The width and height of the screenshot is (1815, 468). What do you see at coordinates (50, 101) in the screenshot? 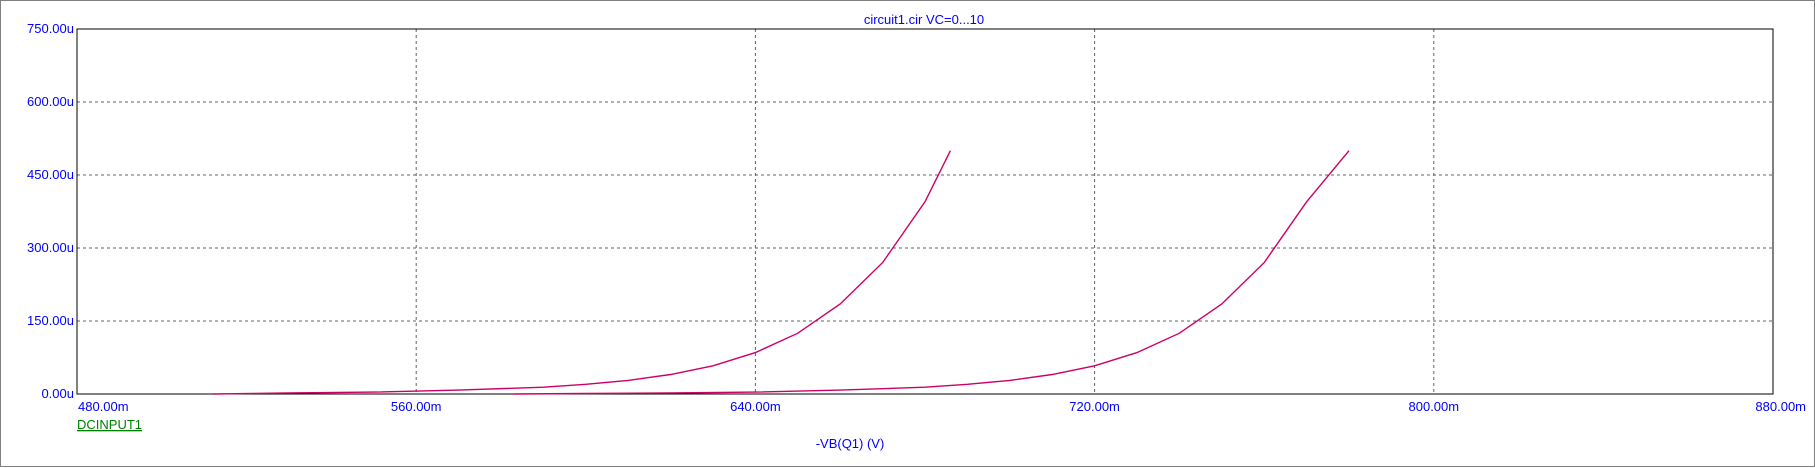
I see `y-tick-label: 600.00u` at bounding box center [50, 101].